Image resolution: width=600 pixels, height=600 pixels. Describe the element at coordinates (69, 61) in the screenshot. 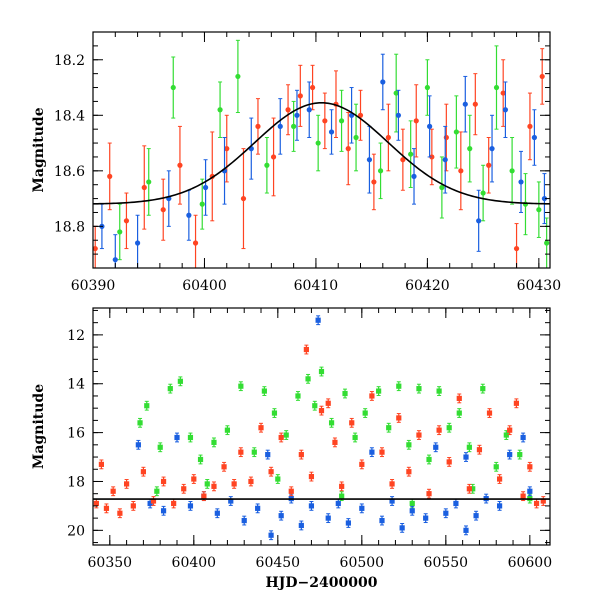

I see `y-tick-label: 18.2` at that location.